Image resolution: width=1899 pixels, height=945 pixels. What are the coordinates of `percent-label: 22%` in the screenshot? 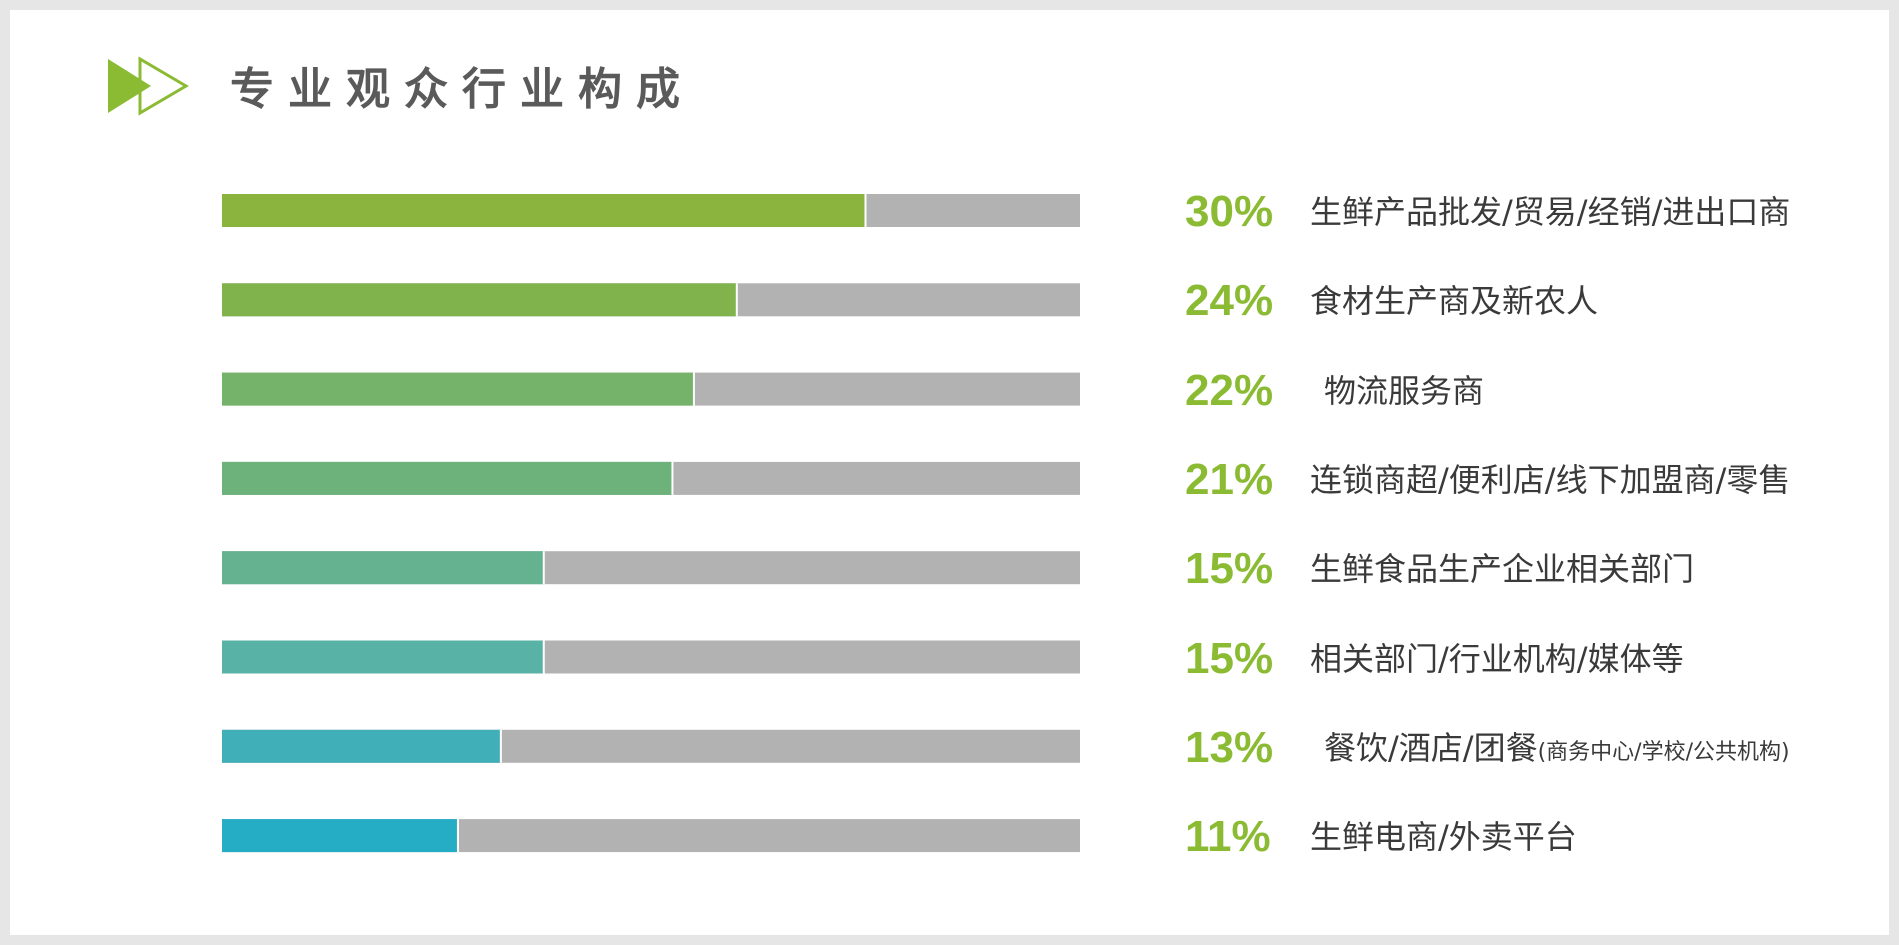 It's located at (1229, 390).